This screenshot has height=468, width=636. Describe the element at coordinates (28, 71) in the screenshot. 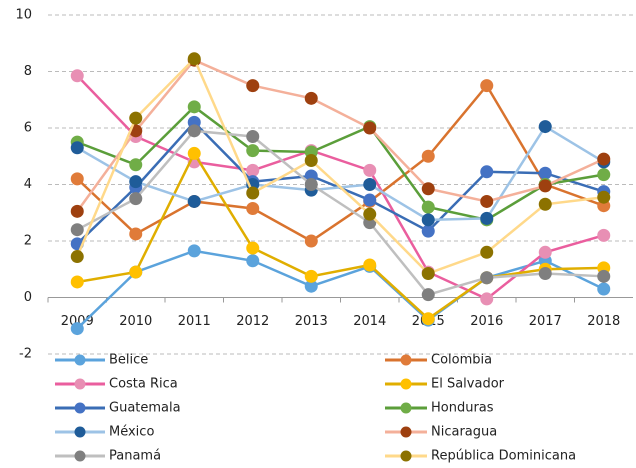

I see `y-tick-label: 8` at that location.